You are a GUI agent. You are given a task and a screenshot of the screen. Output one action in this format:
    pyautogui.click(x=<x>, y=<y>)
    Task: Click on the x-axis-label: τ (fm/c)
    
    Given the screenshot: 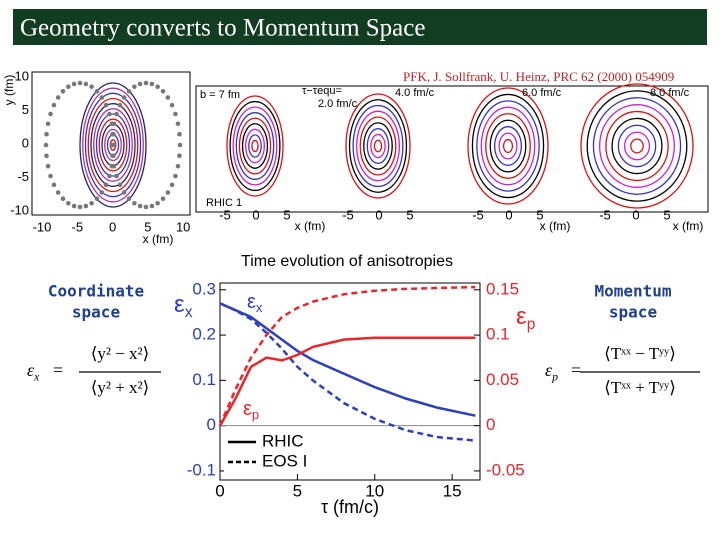 What is the action you would take?
    pyautogui.click(x=350, y=507)
    